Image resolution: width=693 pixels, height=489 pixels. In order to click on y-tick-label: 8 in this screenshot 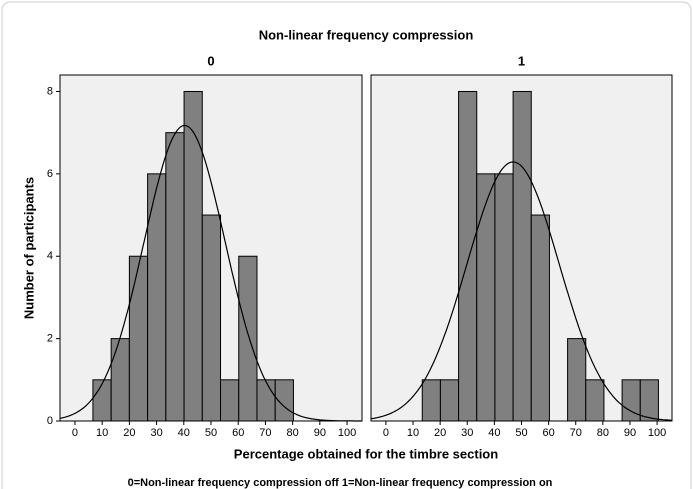, I will do `click(50, 91)`.